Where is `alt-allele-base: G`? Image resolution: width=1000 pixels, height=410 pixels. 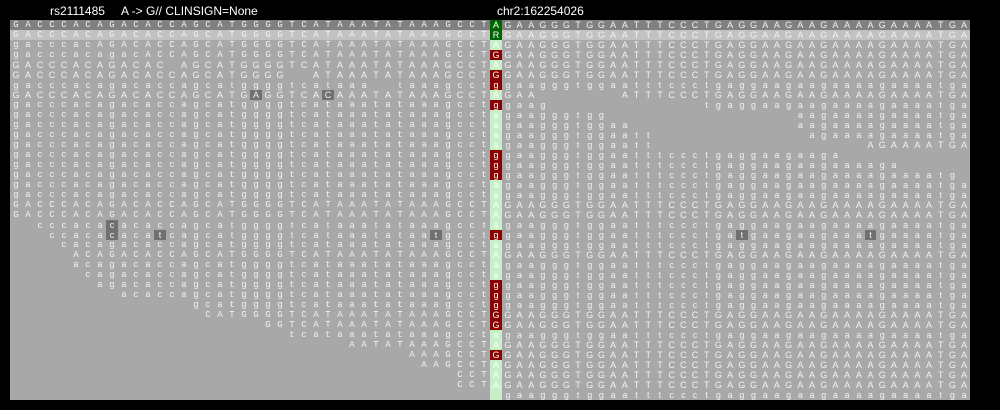 alt-allele-base: G is located at coordinates (496, 355).